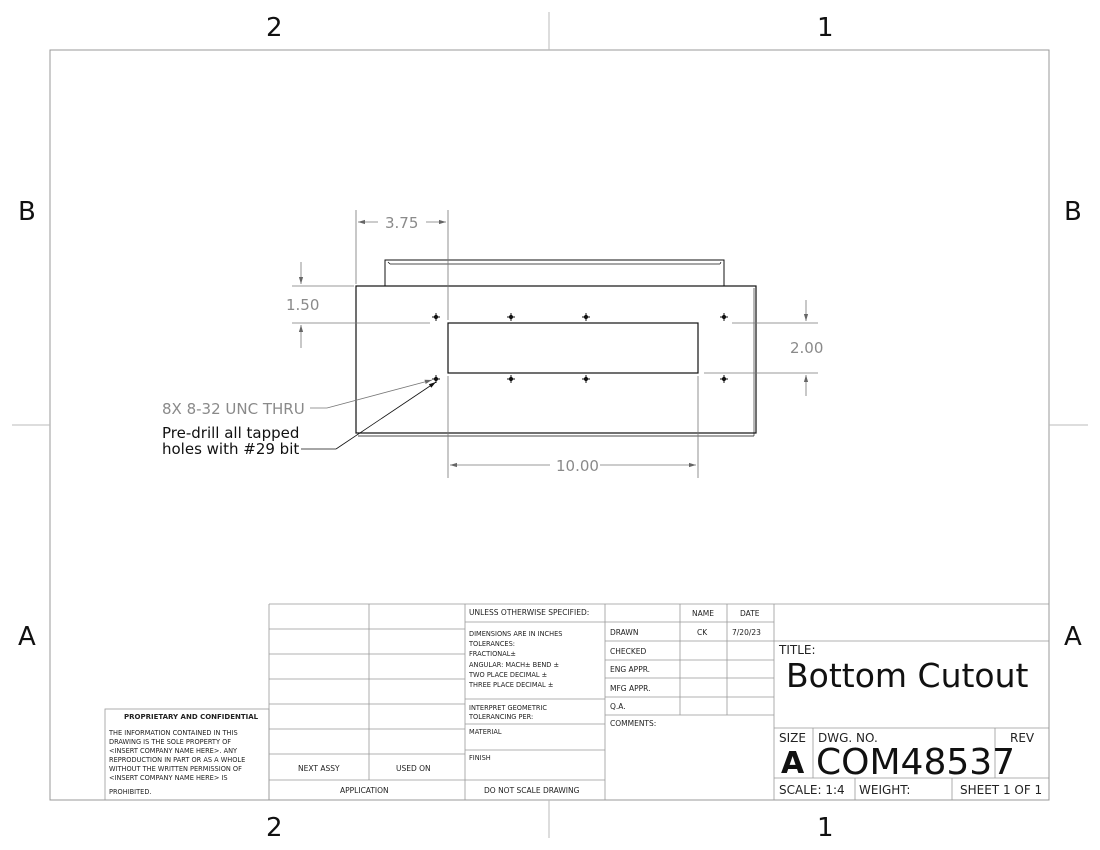  I want to click on do-not-scale-label: DO NOT SCALE DRAWING, so click(532, 790).